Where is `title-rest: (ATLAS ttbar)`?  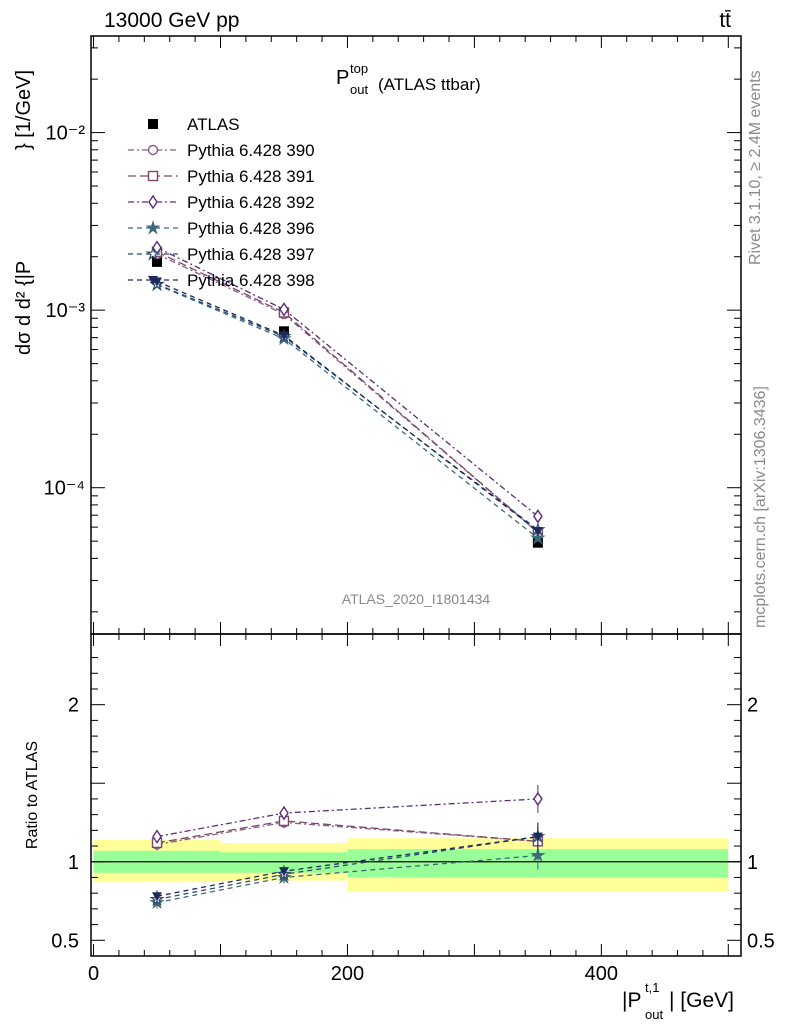
title-rest: (ATLAS ttbar) is located at coordinates (429, 84).